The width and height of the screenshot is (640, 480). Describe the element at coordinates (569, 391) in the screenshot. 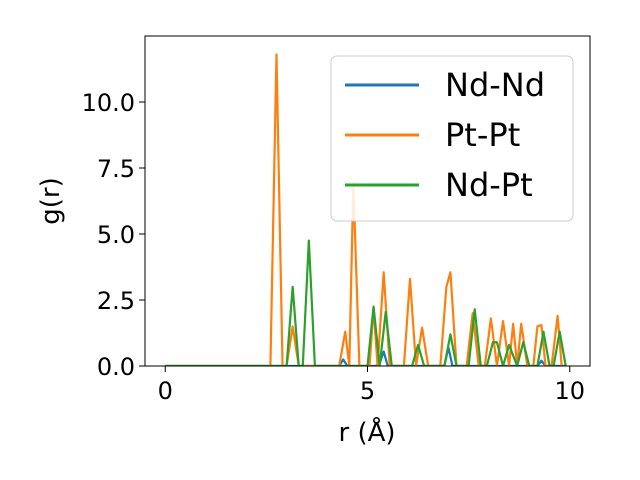

I see `x-tick-label: 10` at that location.